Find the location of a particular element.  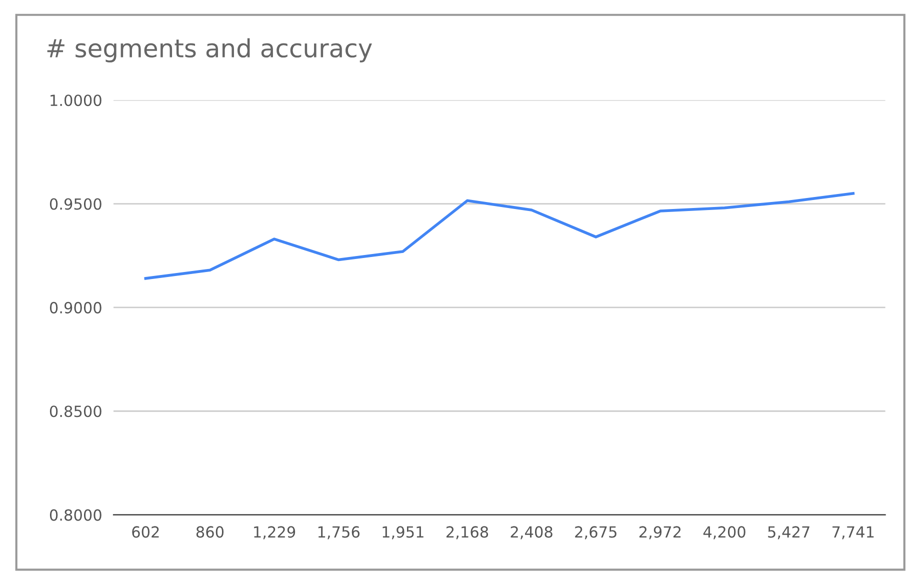

x-tick-label: 5,427 is located at coordinates (789, 533).